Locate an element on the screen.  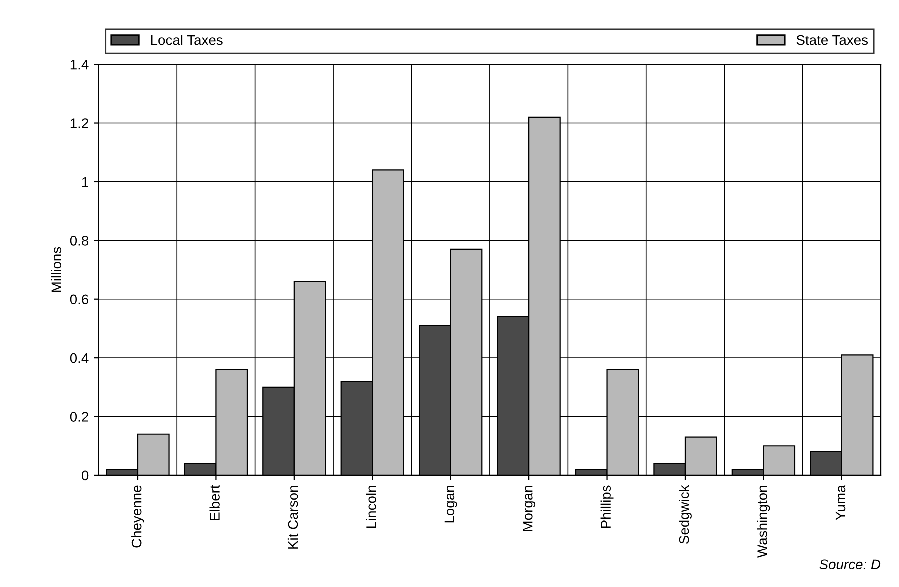
source-note: Source: D is located at coordinates (850, 565).